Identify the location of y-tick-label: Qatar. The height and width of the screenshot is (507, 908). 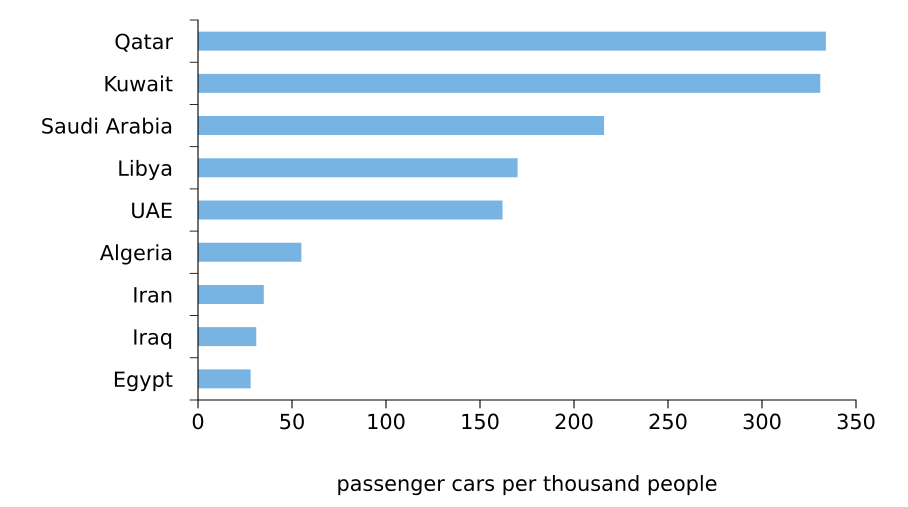
(144, 43).